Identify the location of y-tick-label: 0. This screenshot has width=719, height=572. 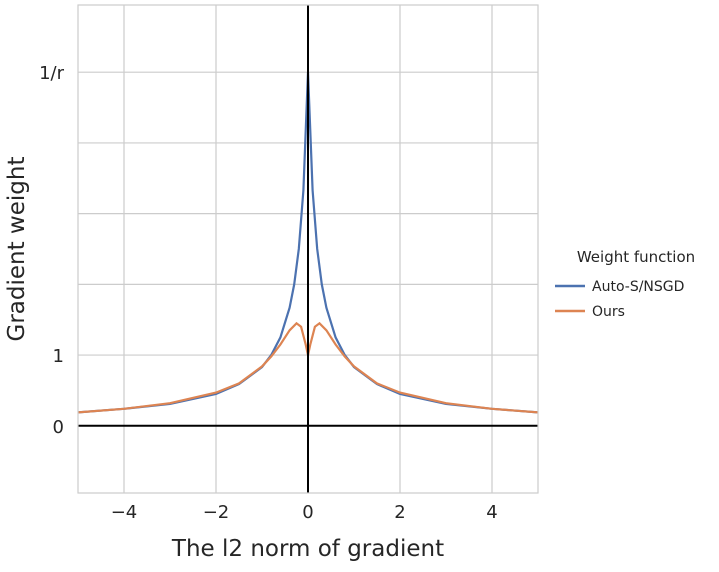
(58, 427).